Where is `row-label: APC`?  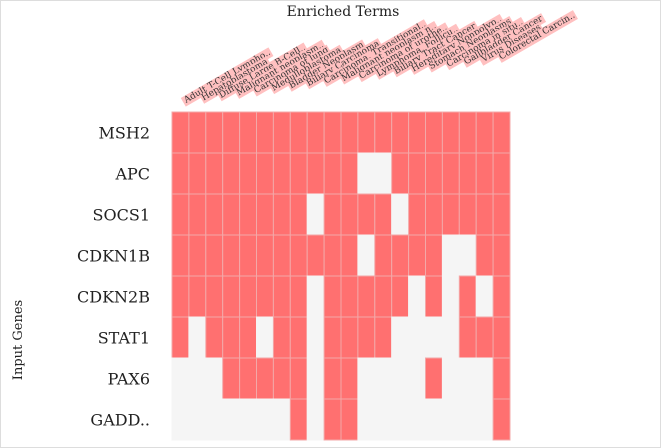
row-label: APC is located at coordinates (132, 174).